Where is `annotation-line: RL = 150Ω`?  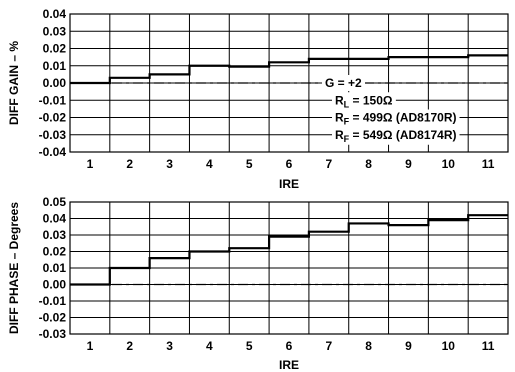 annotation-line: RL = 150Ω is located at coordinates (364, 101).